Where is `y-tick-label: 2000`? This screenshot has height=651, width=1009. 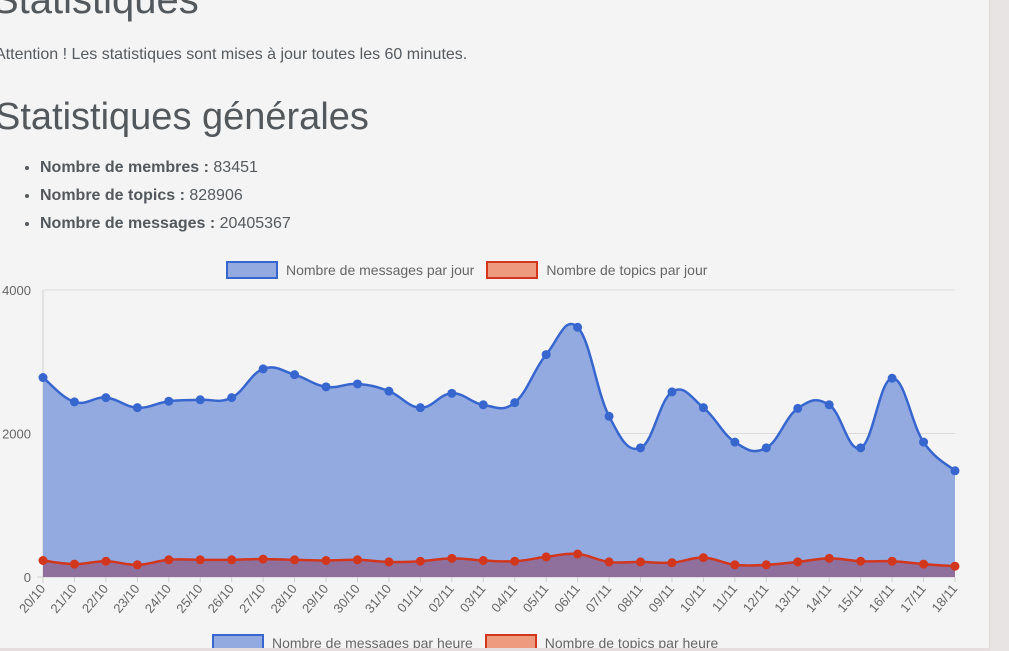
y-tick-label: 2000 is located at coordinates (16, 434).